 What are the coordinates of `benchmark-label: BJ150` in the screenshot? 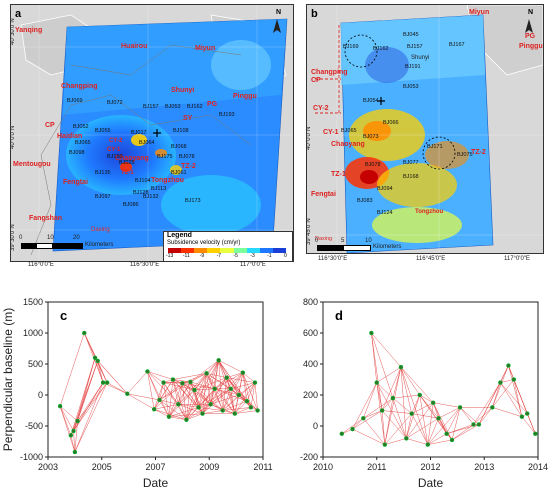 It's located at (115, 157).